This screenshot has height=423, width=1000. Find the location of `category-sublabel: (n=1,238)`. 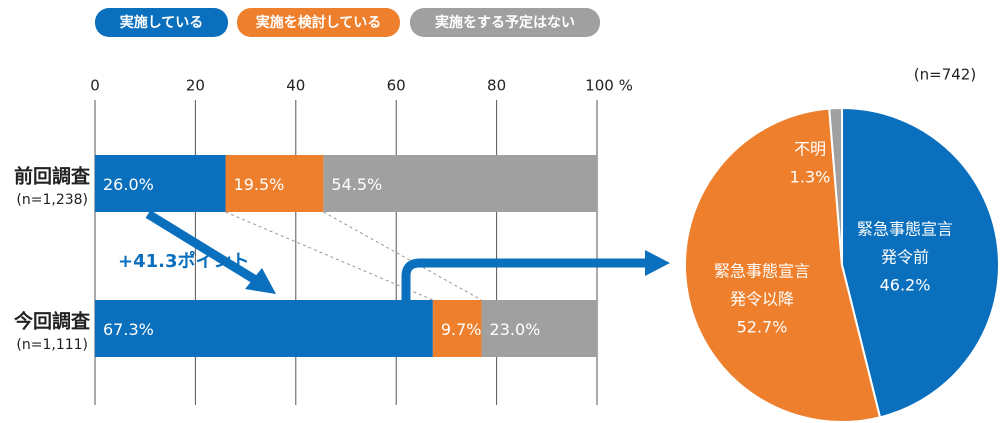

category-sublabel: (n=1,238) is located at coordinates (52, 200).